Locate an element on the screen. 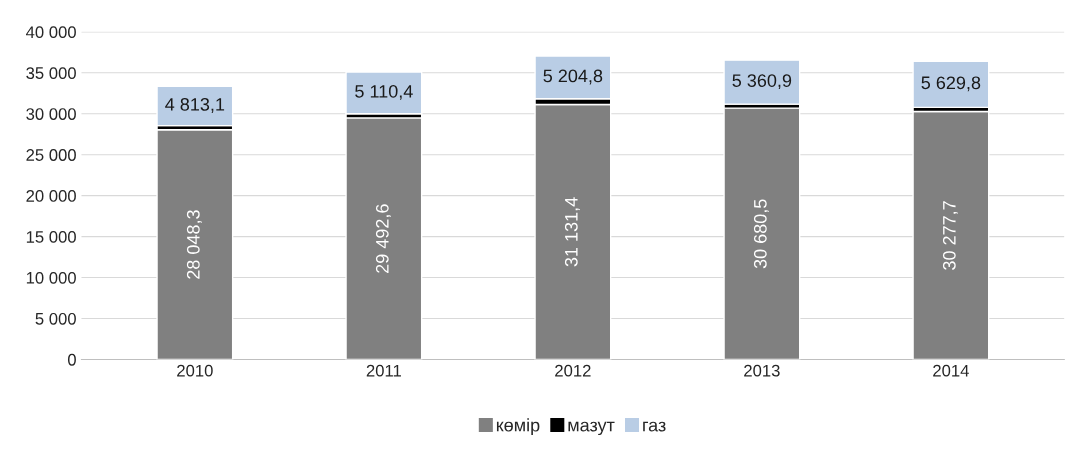 The height and width of the screenshot is (455, 1086). y-tick-label: 35 000 is located at coordinates (51, 73).